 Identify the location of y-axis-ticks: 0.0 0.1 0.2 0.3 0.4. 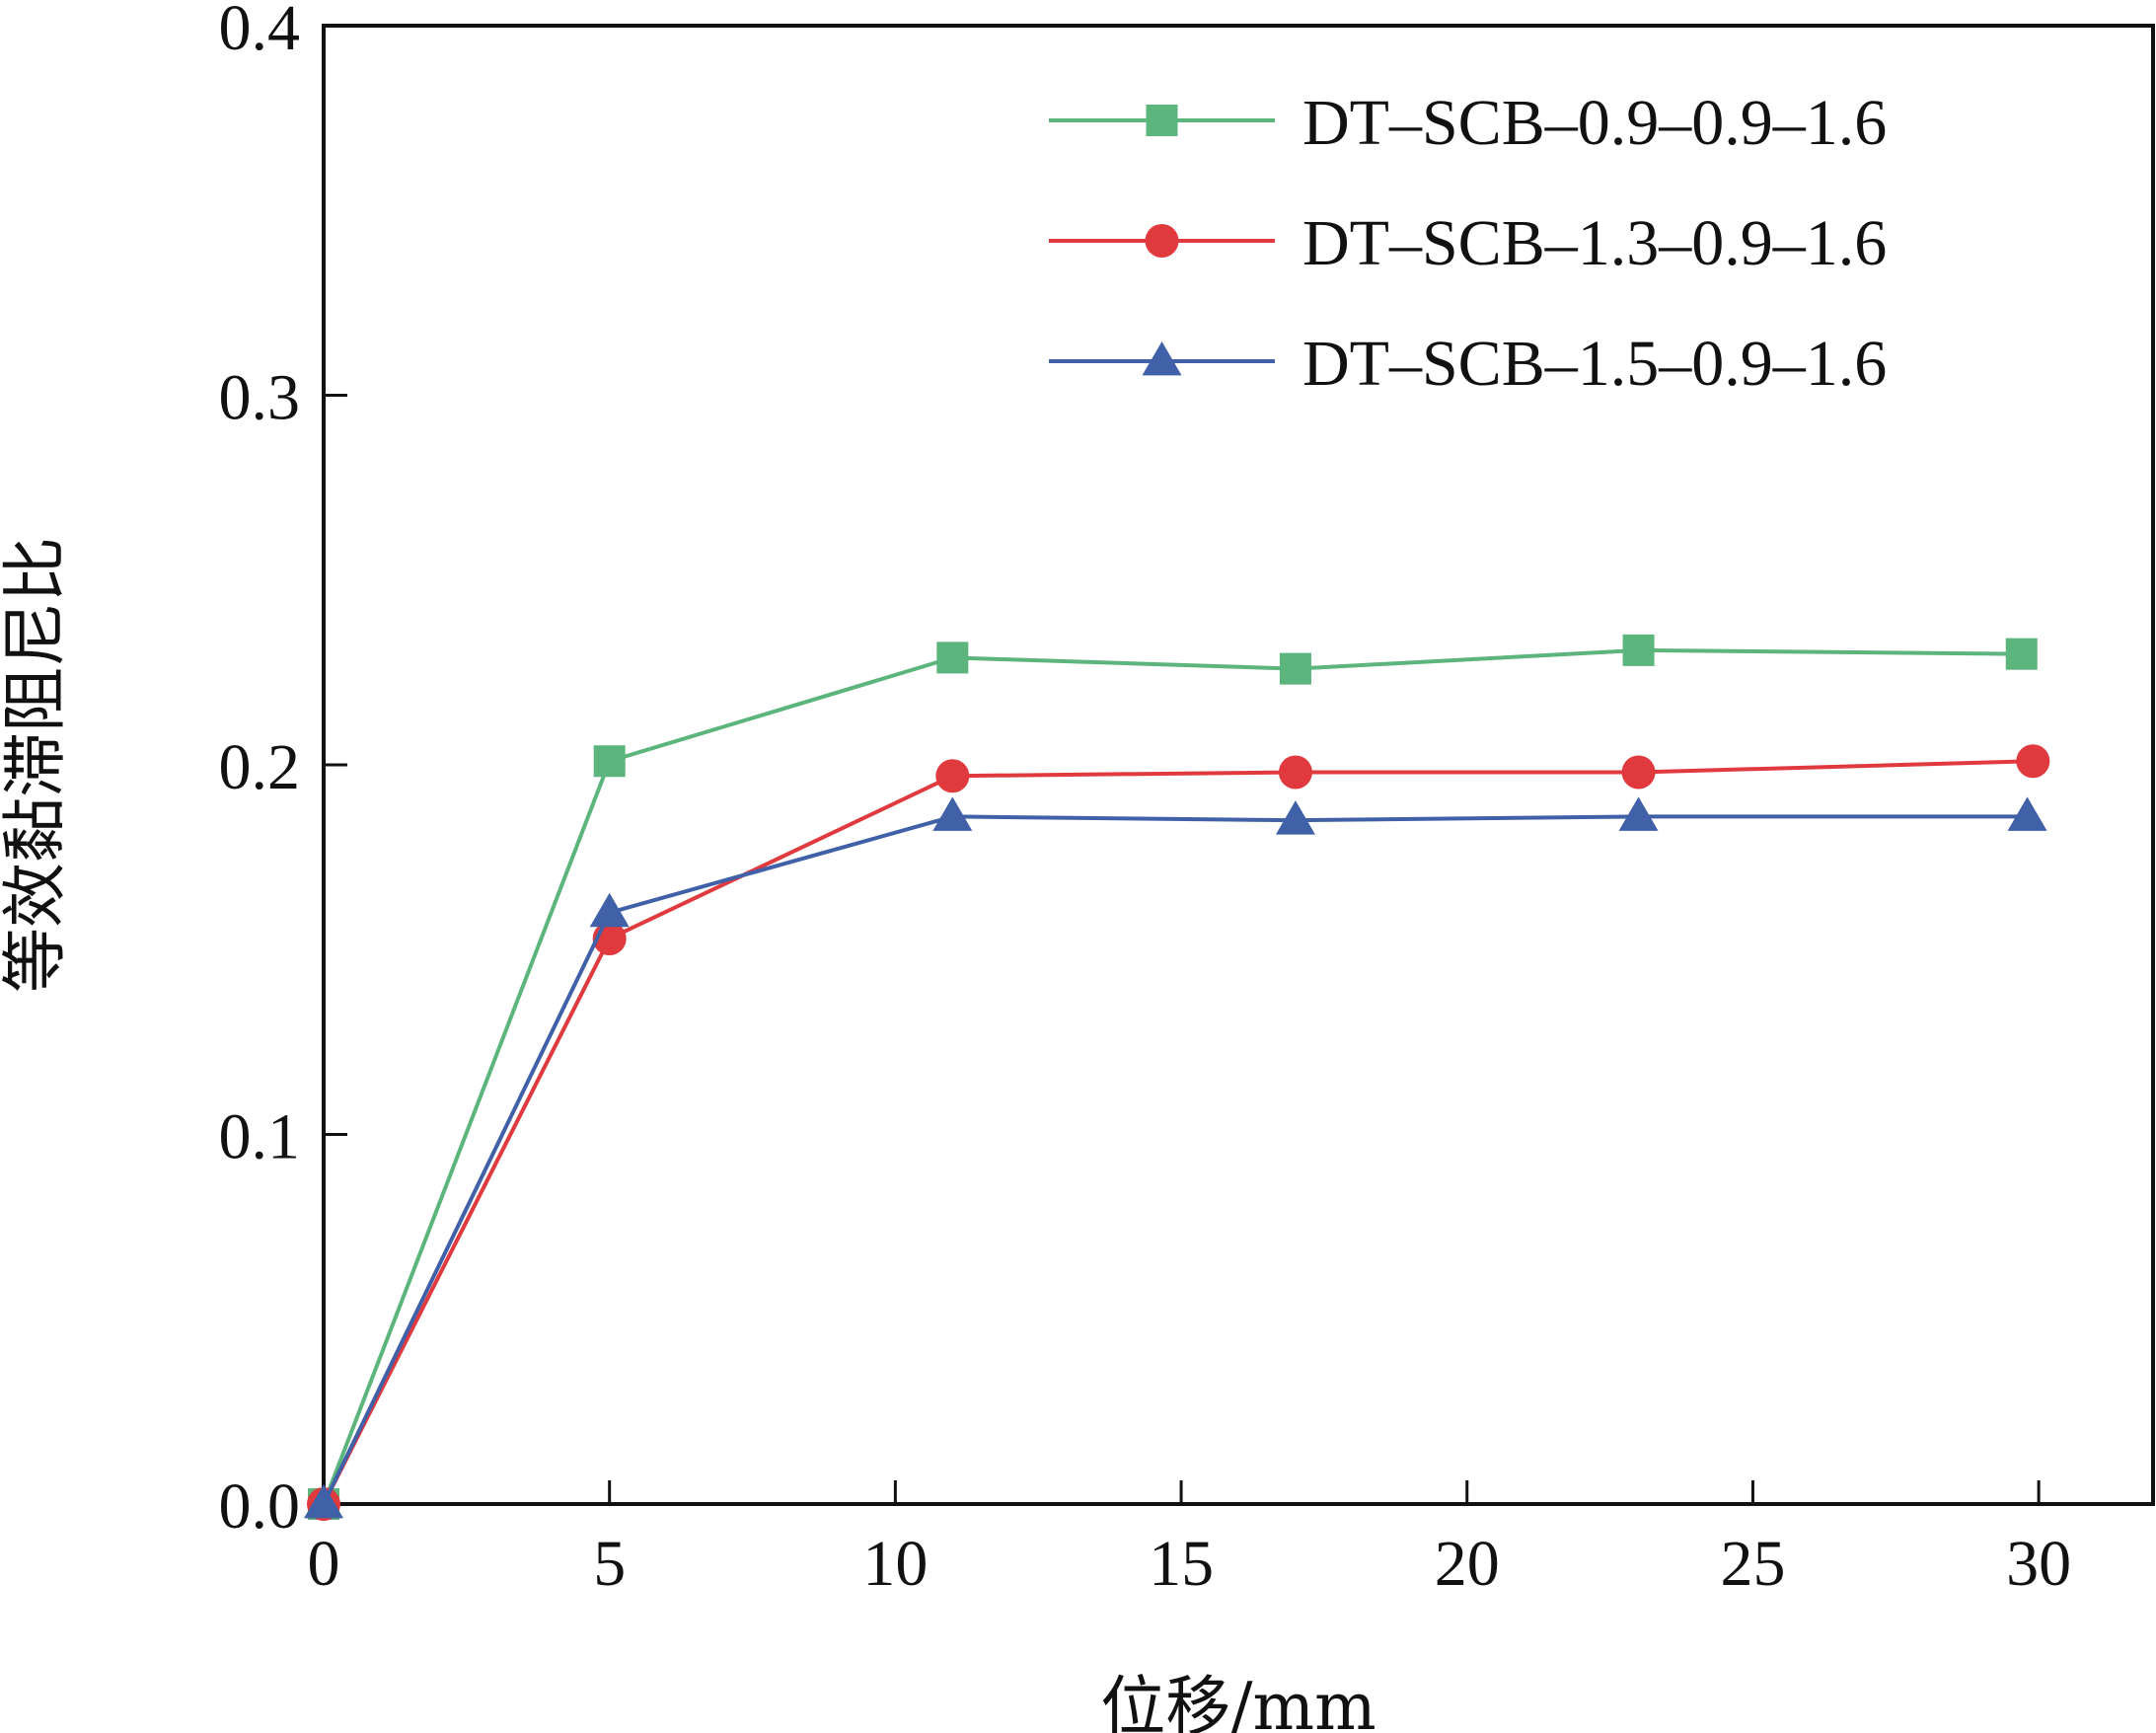
(283, 771).